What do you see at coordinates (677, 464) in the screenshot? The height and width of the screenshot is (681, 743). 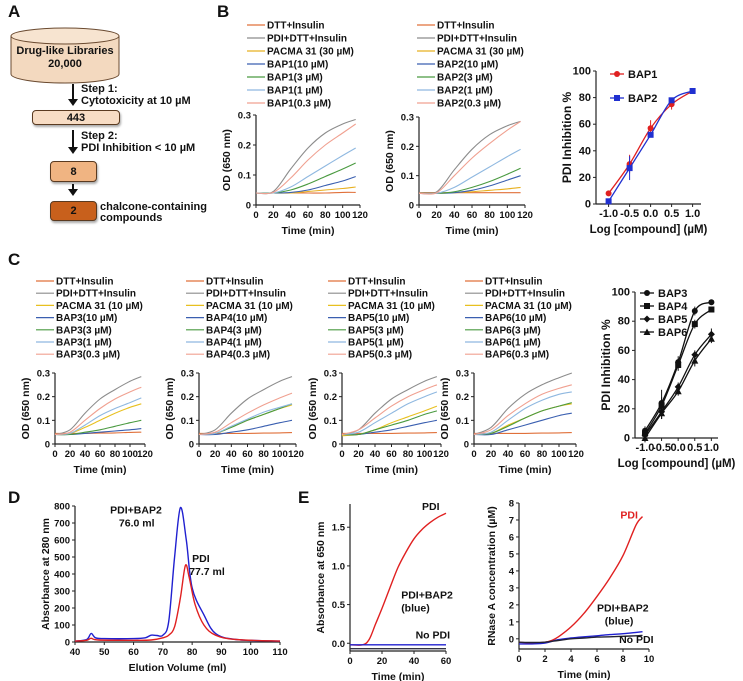 I see `x-axis-label: Log [compound] (µM)` at bounding box center [677, 464].